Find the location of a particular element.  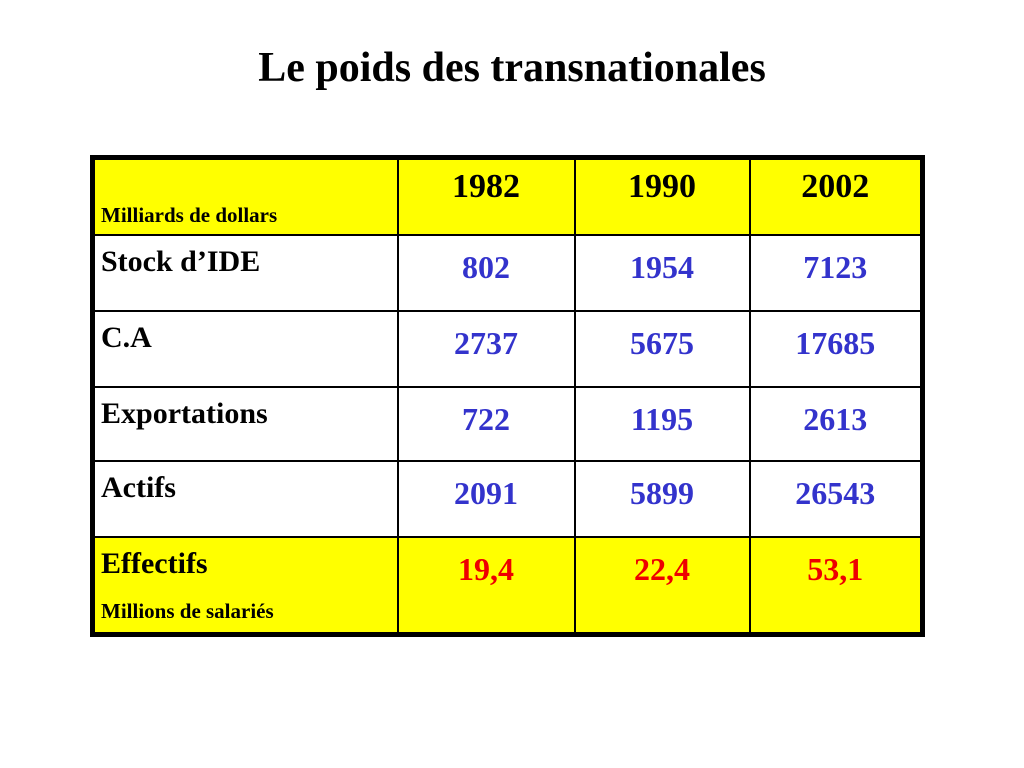

cell-value: 2737 is located at coordinates (486, 348).